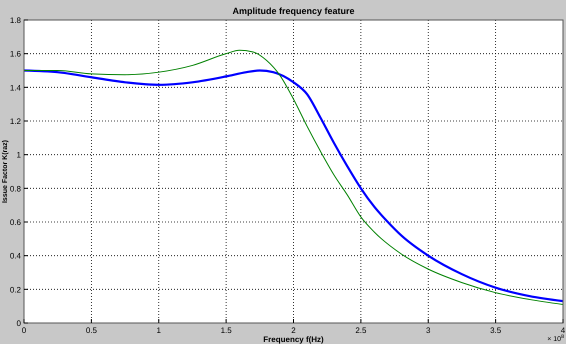 The width and height of the screenshot is (566, 344). Describe the element at coordinates (16, 256) in the screenshot. I see `y-tick-label: 0.4` at that location.